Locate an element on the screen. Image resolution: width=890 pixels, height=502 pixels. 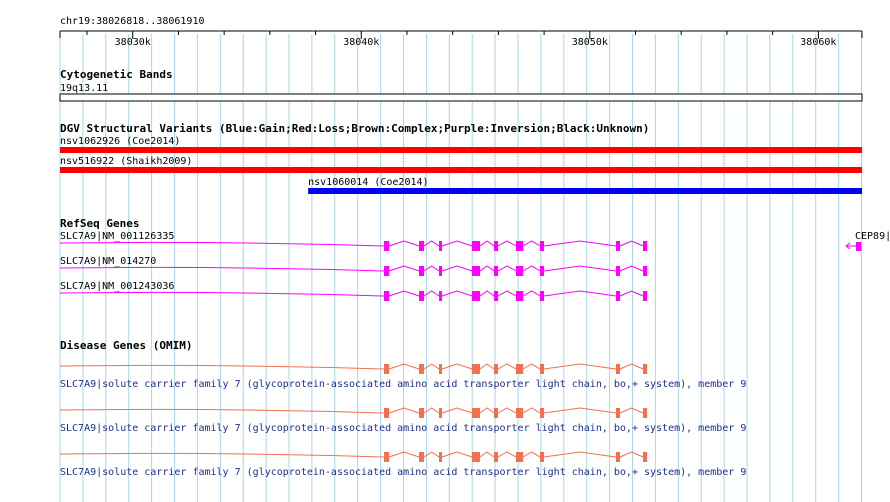
refseq-transcript: SLC7A9|NM_001126335 is located at coordinates (353, 241).